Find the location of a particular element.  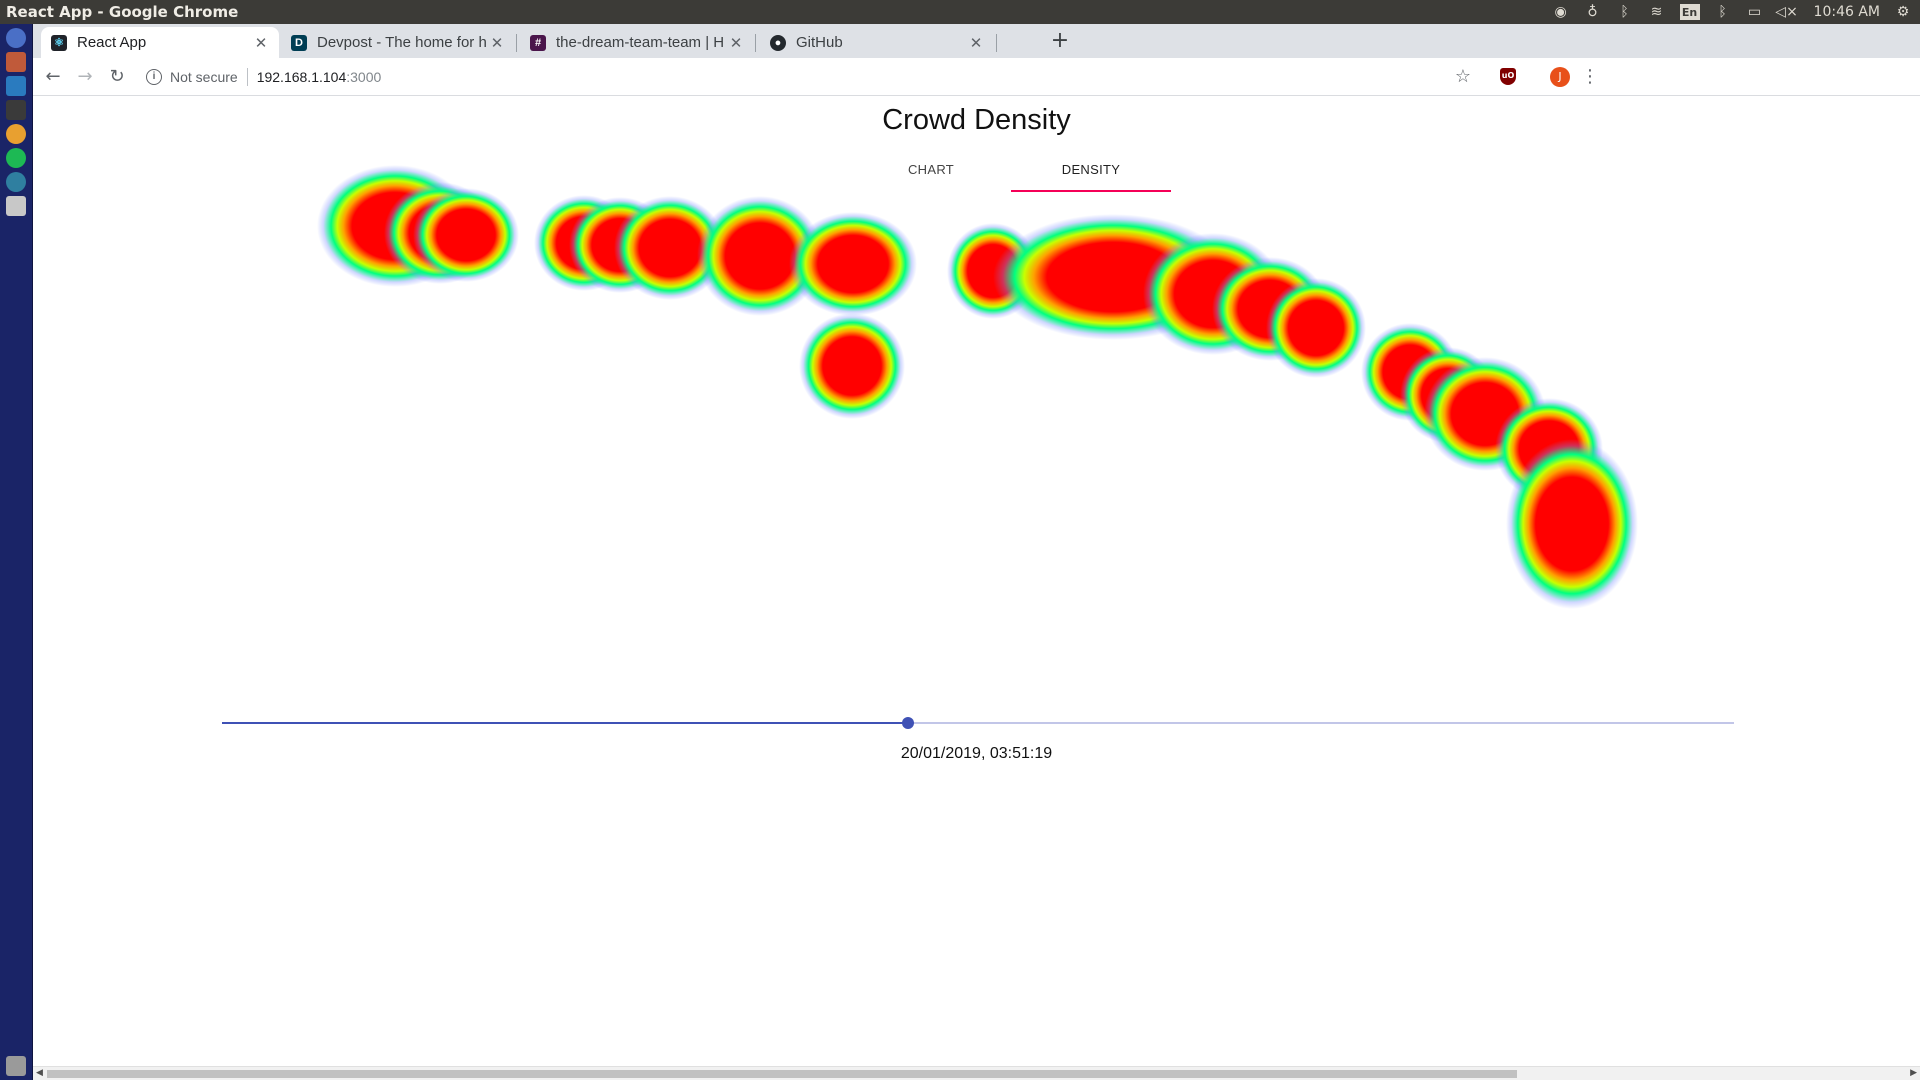

settings-gear-icon: ⚙ is located at coordinates (1903, 12).